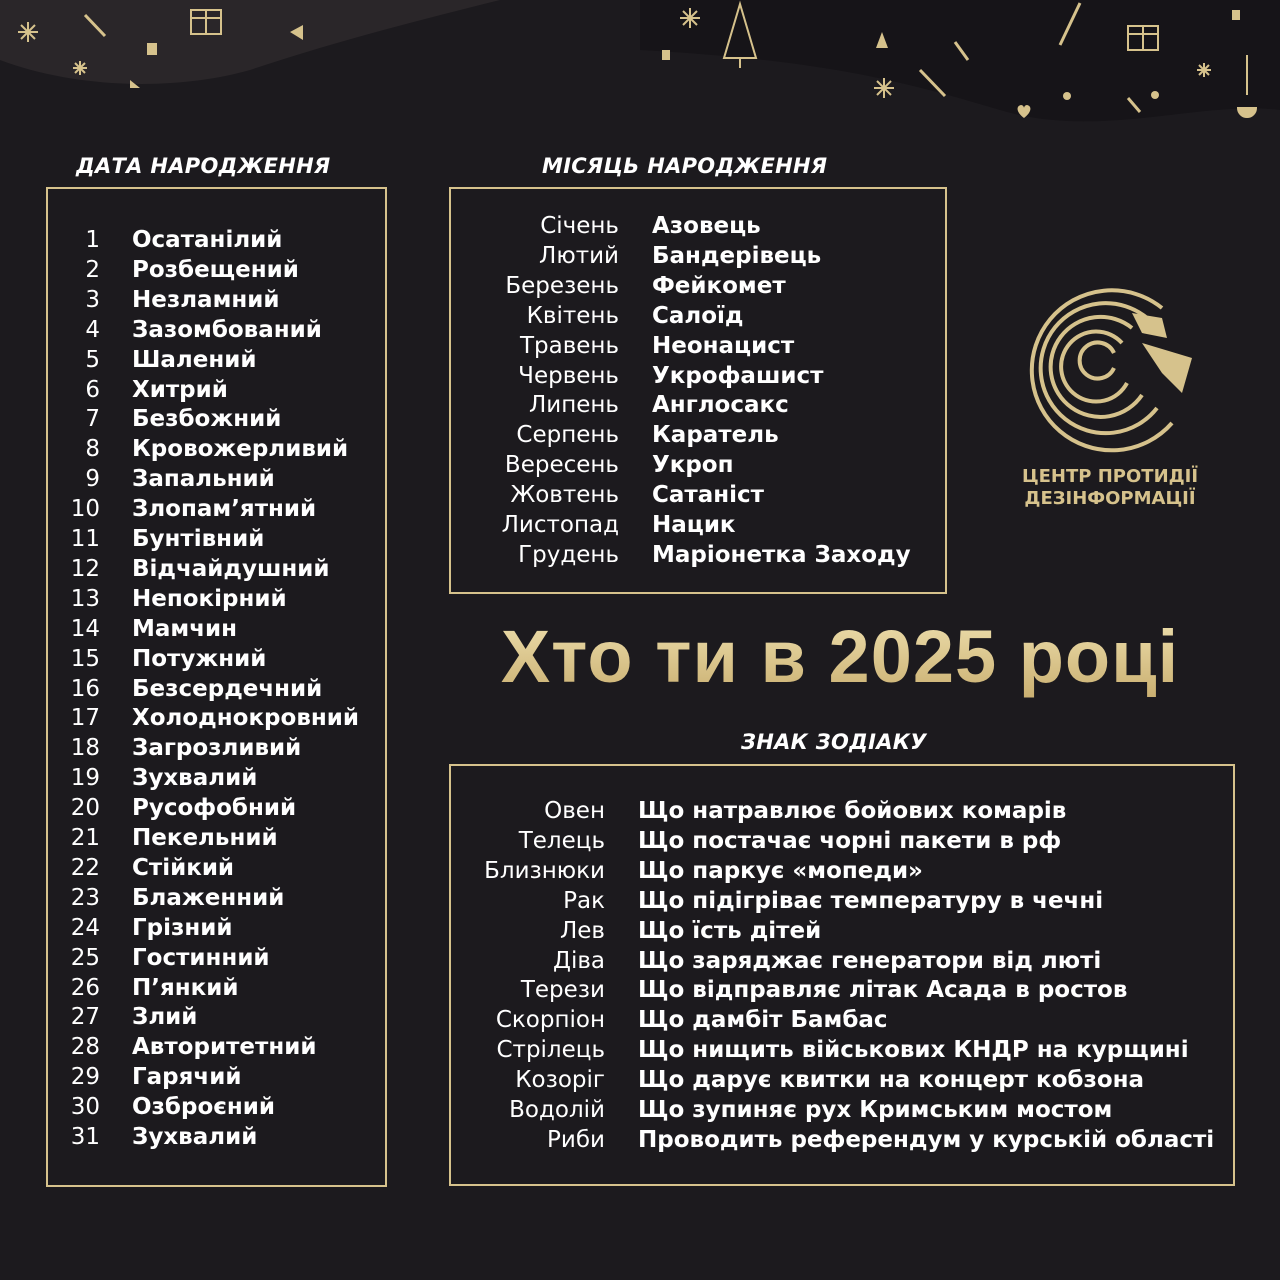  Describe the element at coordinates (568, 375) in the screenshot. I see `row-key: Червень` at that location.